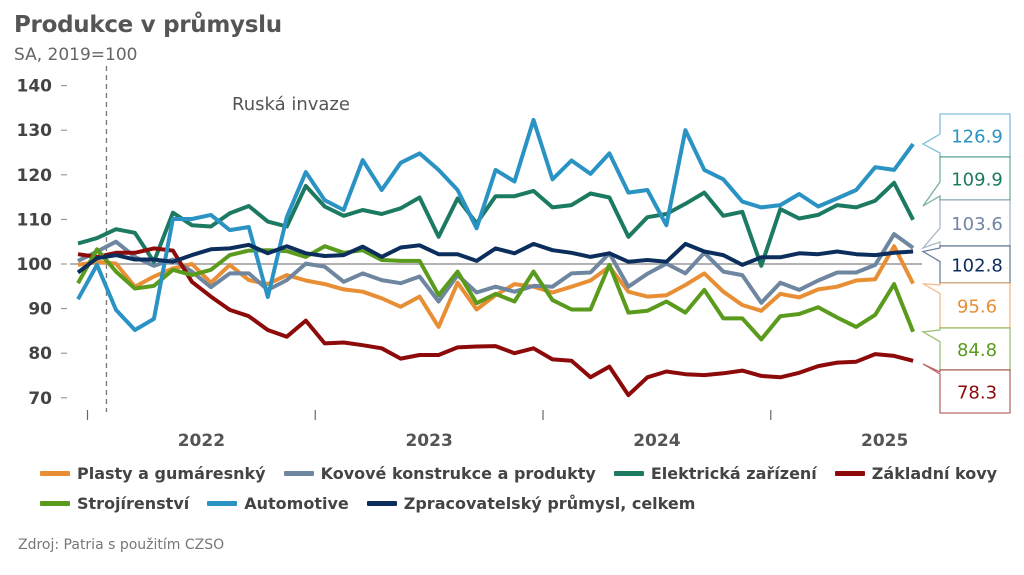  I want to click on chart-title: Produkce v průmyslu, so click(148, 25).